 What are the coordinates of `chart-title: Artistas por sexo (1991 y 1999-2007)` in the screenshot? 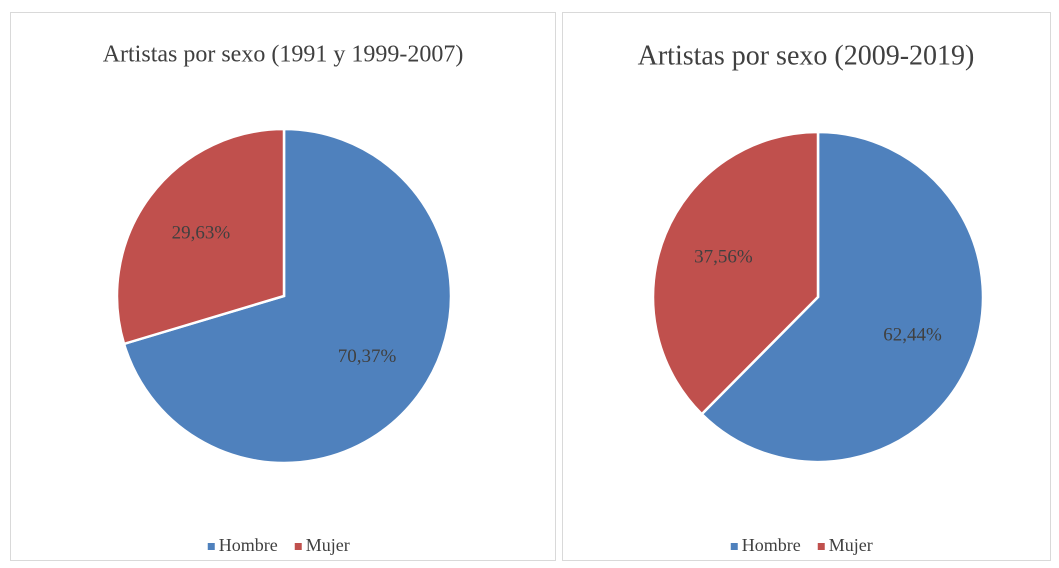 It's located at (283, 55).